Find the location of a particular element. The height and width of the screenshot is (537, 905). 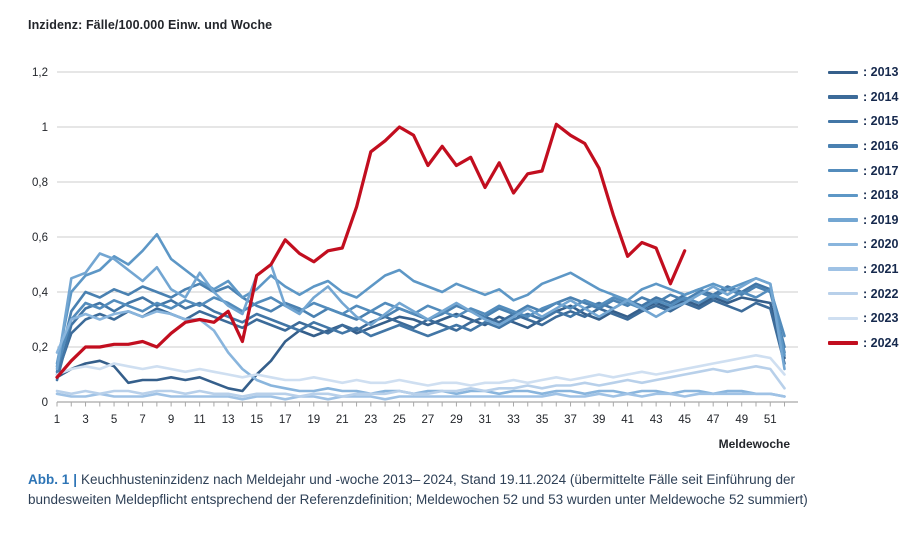

legend-label-2023: : 2023 is located at coordinates (881, 318).